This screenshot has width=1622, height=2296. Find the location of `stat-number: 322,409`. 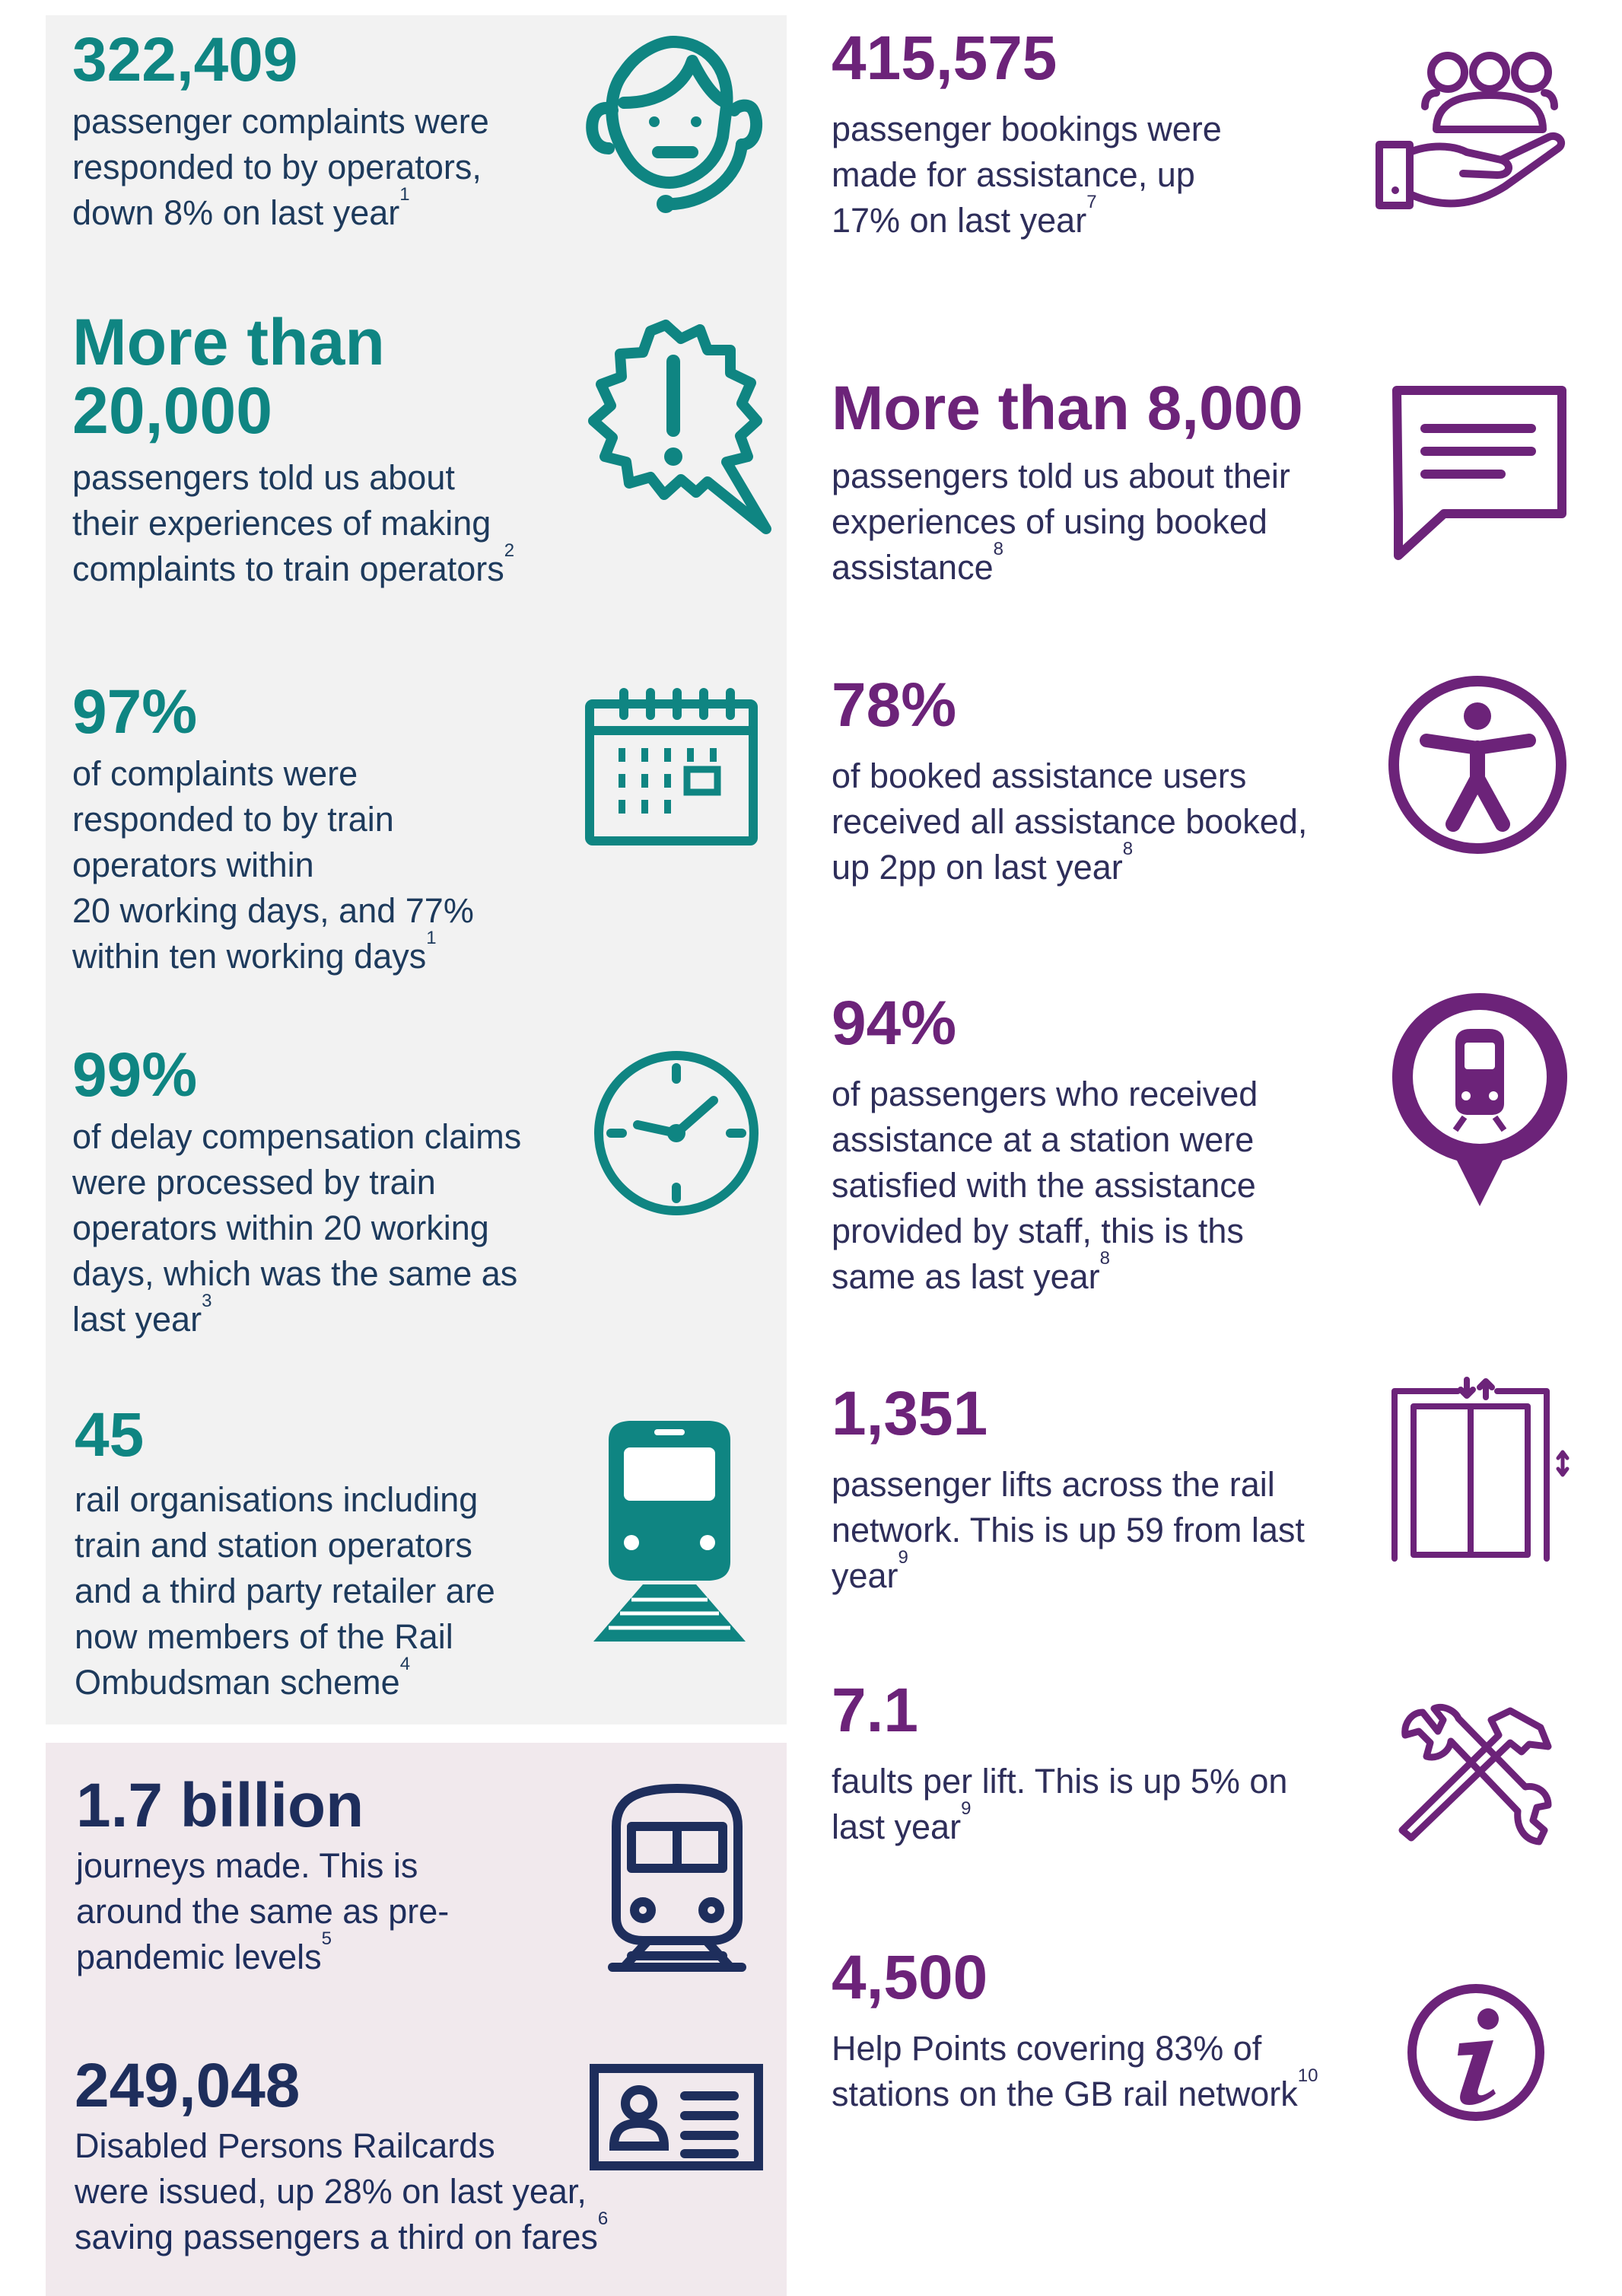

stat-number: 322,409 is located at coordinates (185, 59).